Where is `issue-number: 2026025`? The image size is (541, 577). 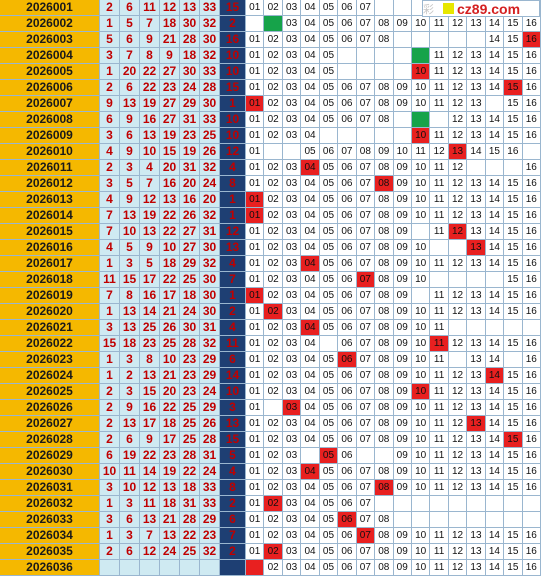
issue-number: 2026025 is located at coordinates (50, 392).